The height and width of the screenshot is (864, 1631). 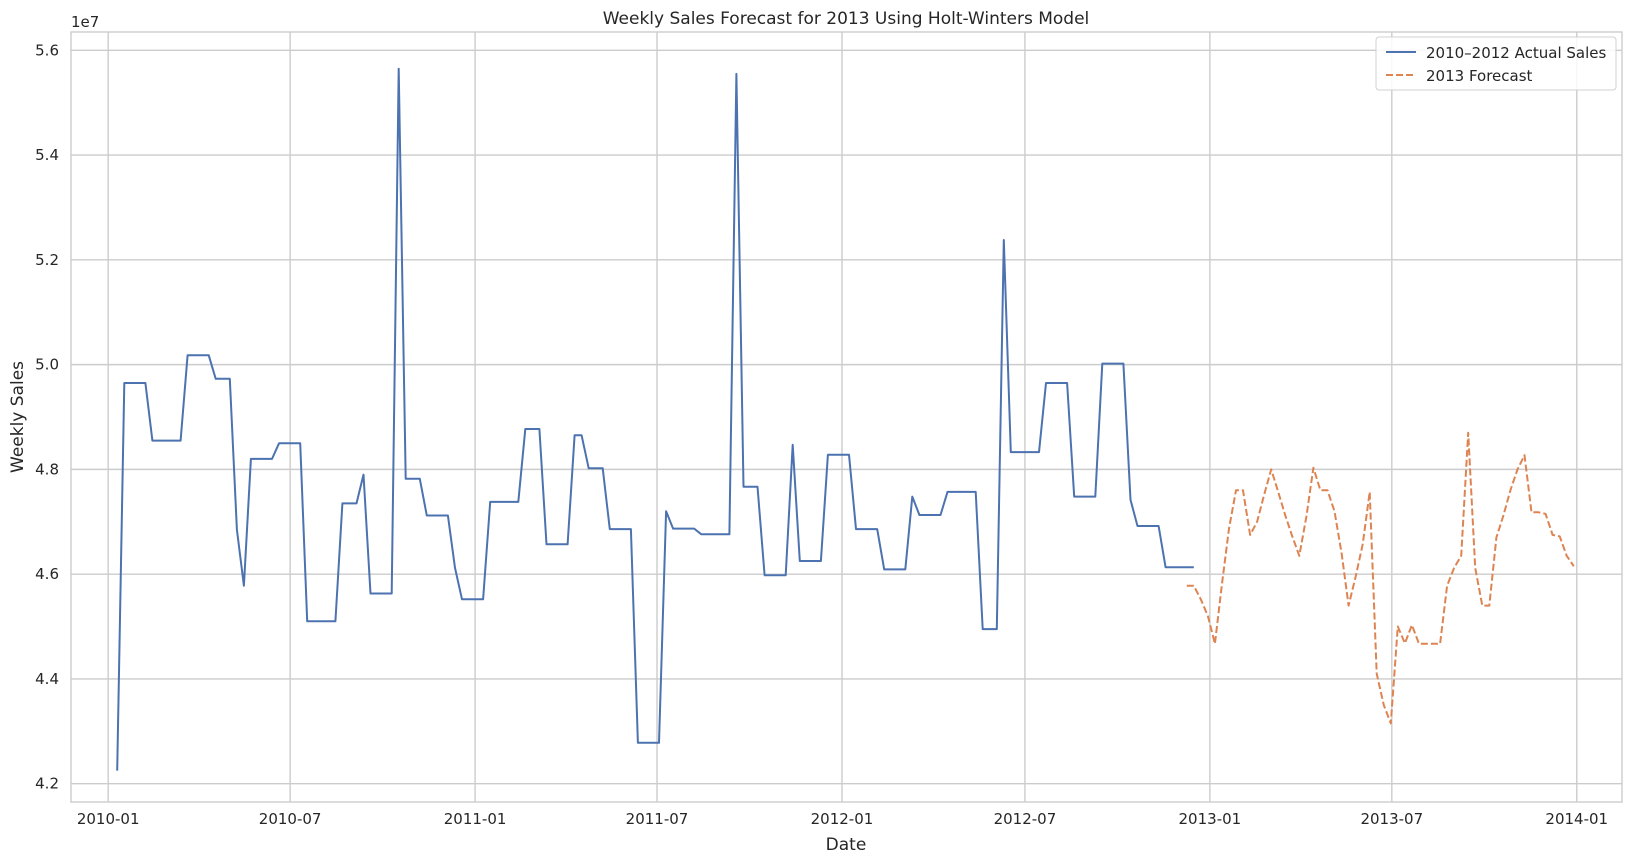 I want to click on x-tick-label: 2013-07, so click(x=1391, y=819).